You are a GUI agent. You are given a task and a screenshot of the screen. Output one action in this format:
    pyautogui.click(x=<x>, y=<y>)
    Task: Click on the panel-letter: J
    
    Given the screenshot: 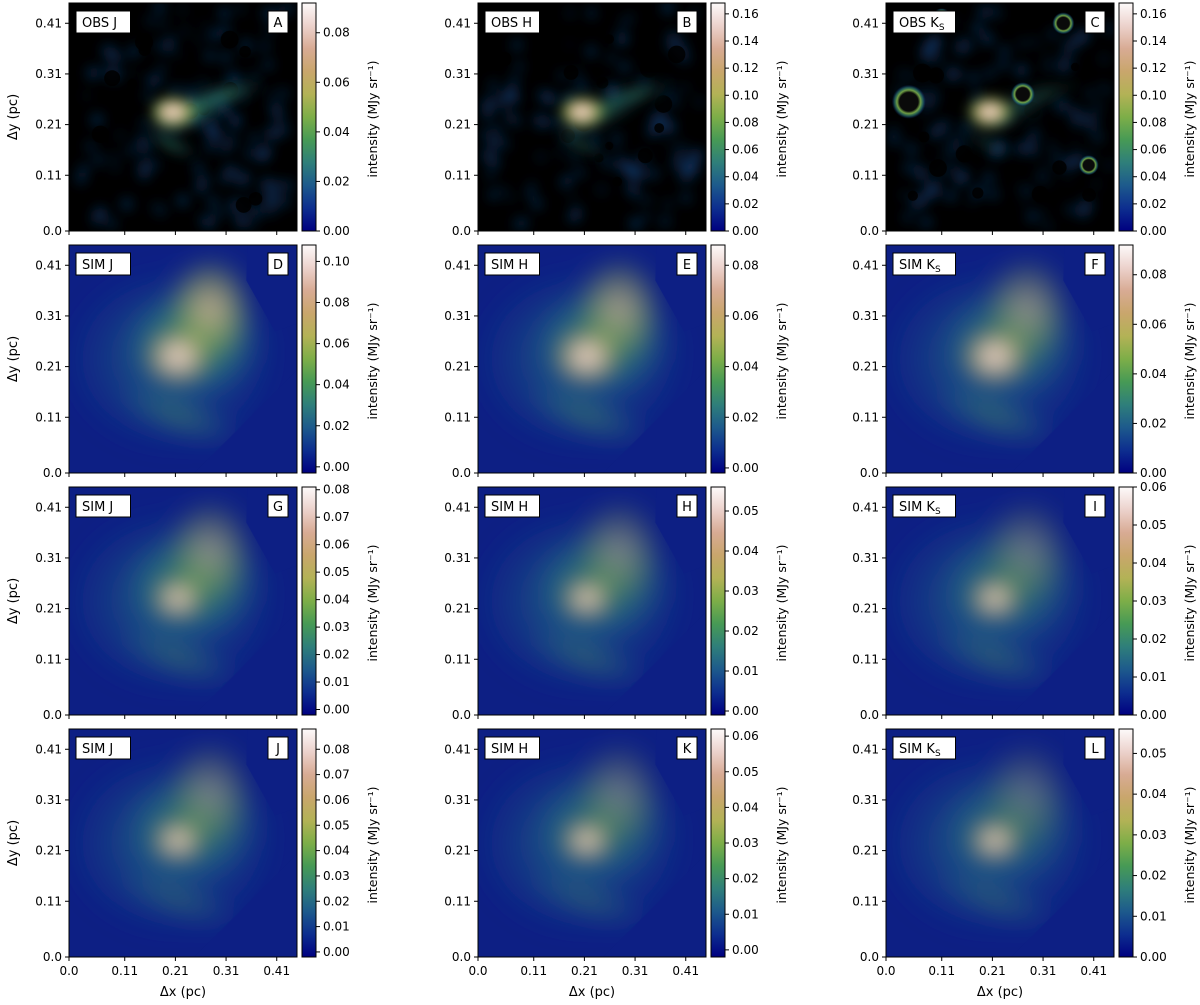 What is the action you would take?
    pyautogui.click(x=278, y=748)
    